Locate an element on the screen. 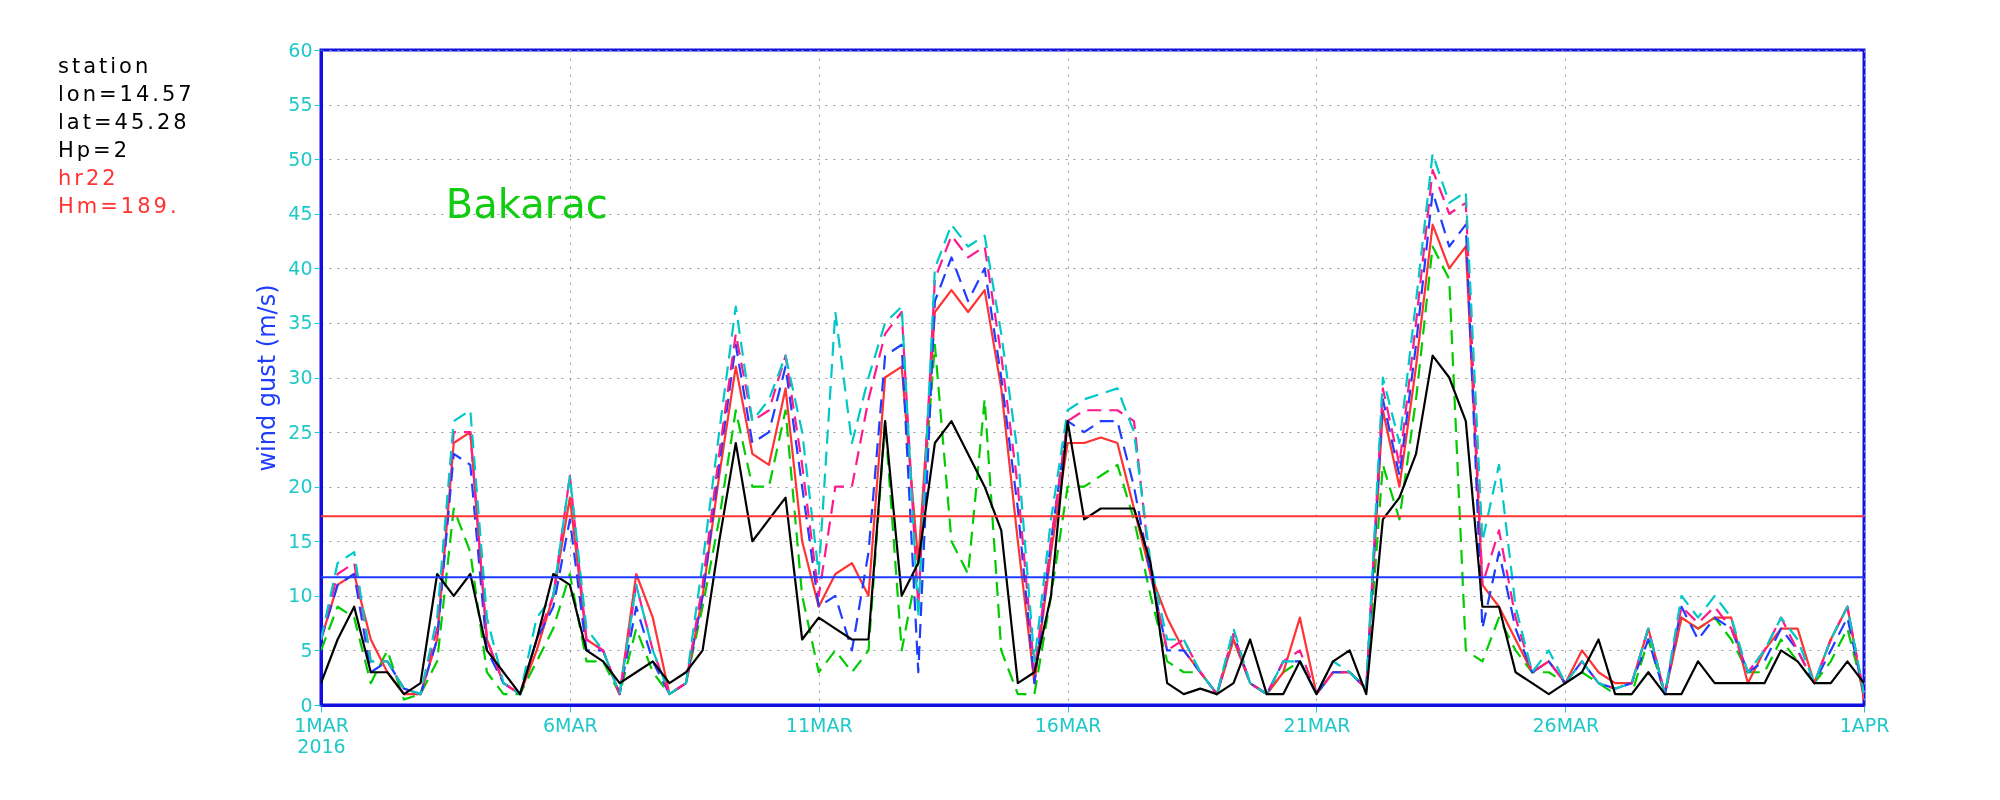 Image resolution: width=2000 pixels, height=800 pixels. text: station is located at coordinates (105, 66).